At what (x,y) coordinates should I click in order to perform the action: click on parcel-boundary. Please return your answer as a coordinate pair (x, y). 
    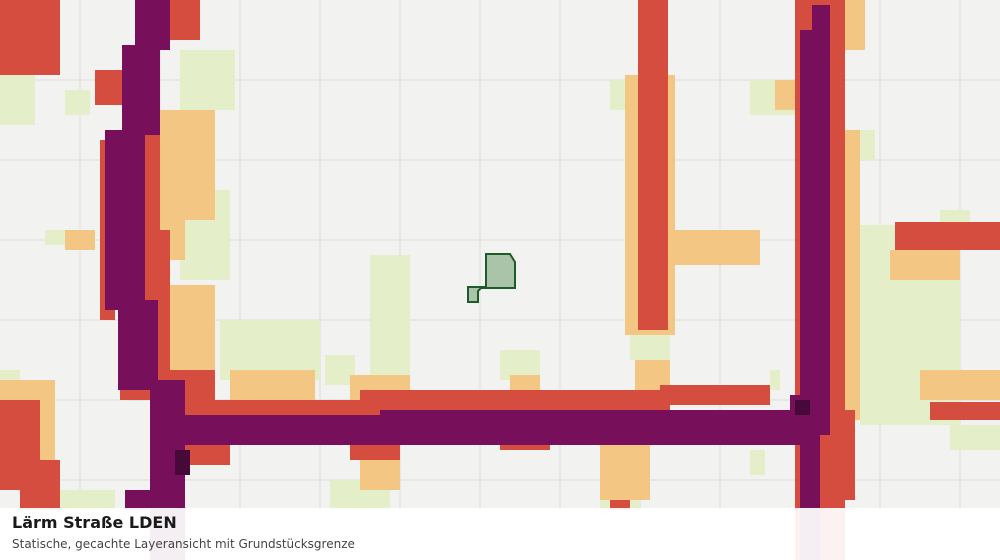
    Looking at the image, I should click on (491, 278).